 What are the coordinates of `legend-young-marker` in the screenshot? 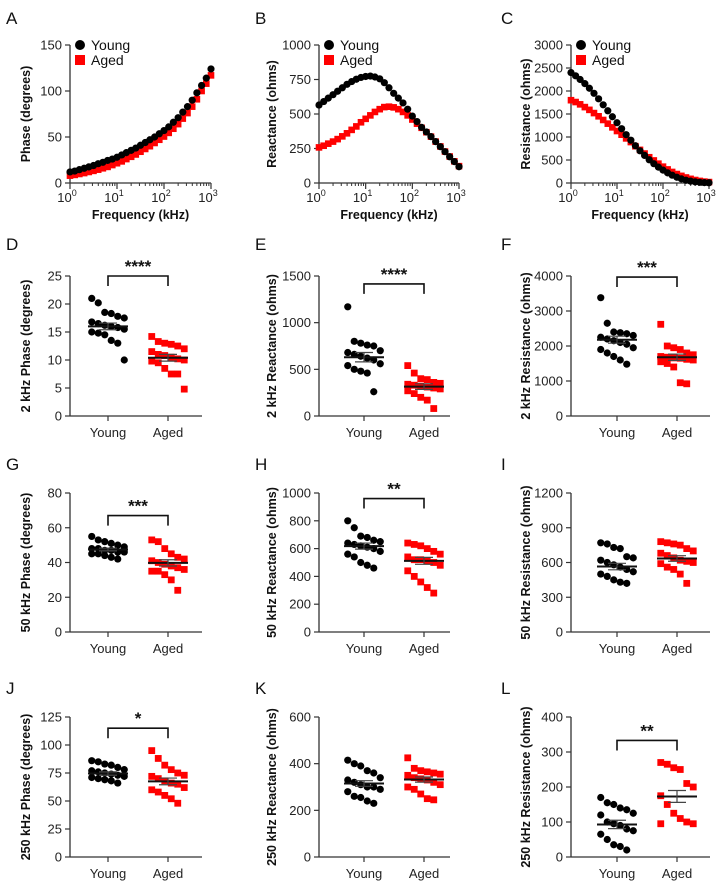 It's located at (80, 45).